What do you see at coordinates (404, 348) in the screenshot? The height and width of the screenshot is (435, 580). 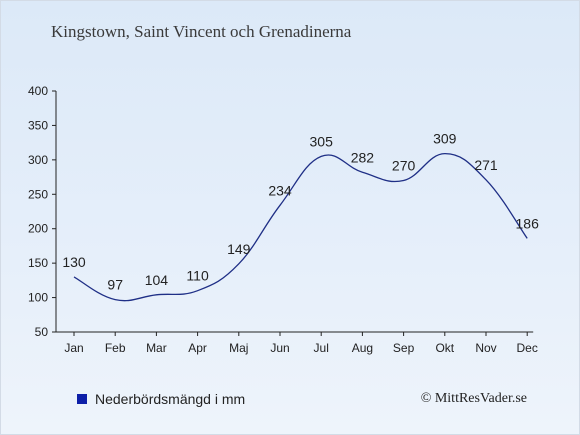 I see `x-tick-label: Sep` at bounding box center [404, 348].